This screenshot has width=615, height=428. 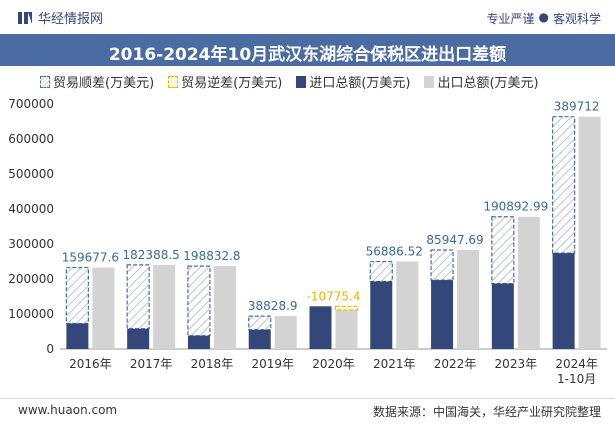 I want to click on chart-title: 2016-2024年10月武汉东湖综合保税区进出口差额, so click(x=307, y=55).